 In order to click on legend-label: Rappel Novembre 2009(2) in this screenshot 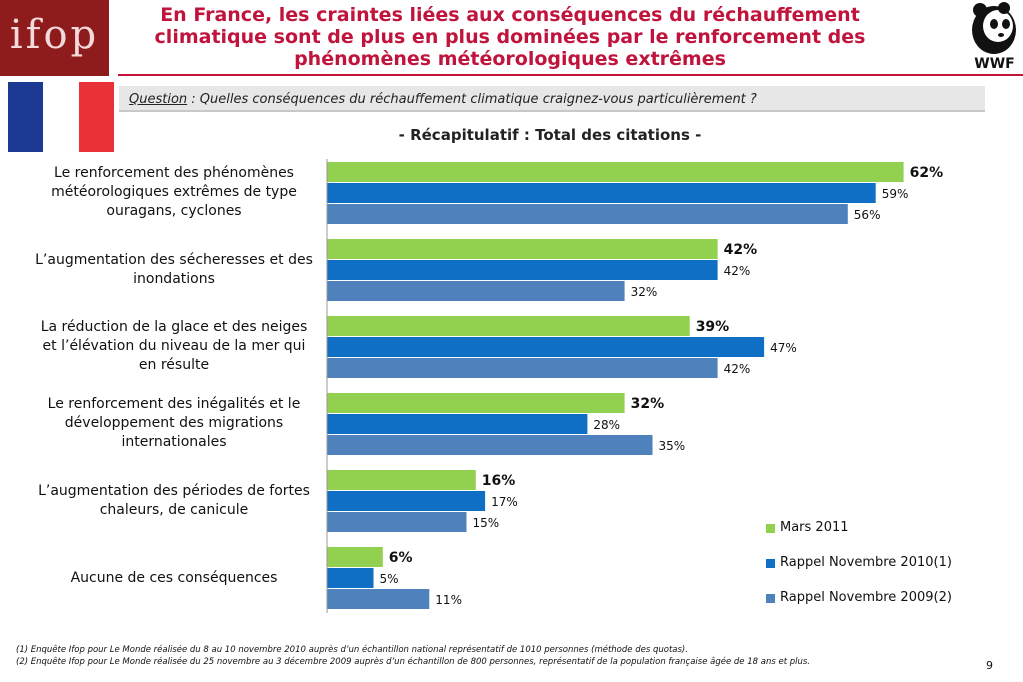, I will do `click(866, 597)`.